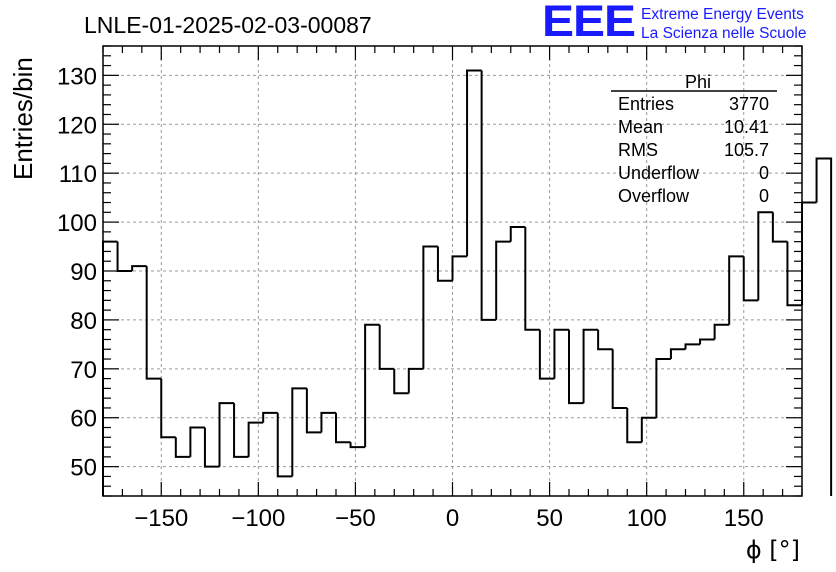 This screenshot has height=572, width=836. Describe the element at coordinates (654, 196) in the screenshot. I see `stats-row-label: Overflow` at that location.